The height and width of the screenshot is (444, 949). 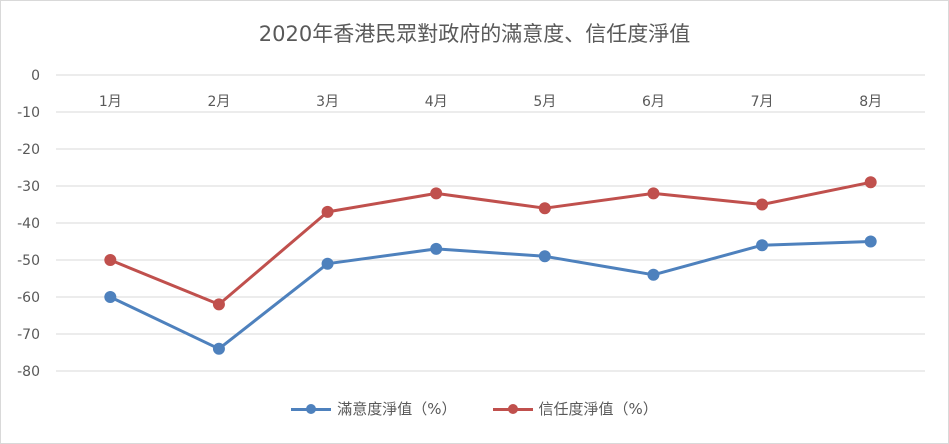 What do you see at coordinates (28, 150) in the screenshot?
I see `y-tick-label: -20` at bounding box center [28, 150].